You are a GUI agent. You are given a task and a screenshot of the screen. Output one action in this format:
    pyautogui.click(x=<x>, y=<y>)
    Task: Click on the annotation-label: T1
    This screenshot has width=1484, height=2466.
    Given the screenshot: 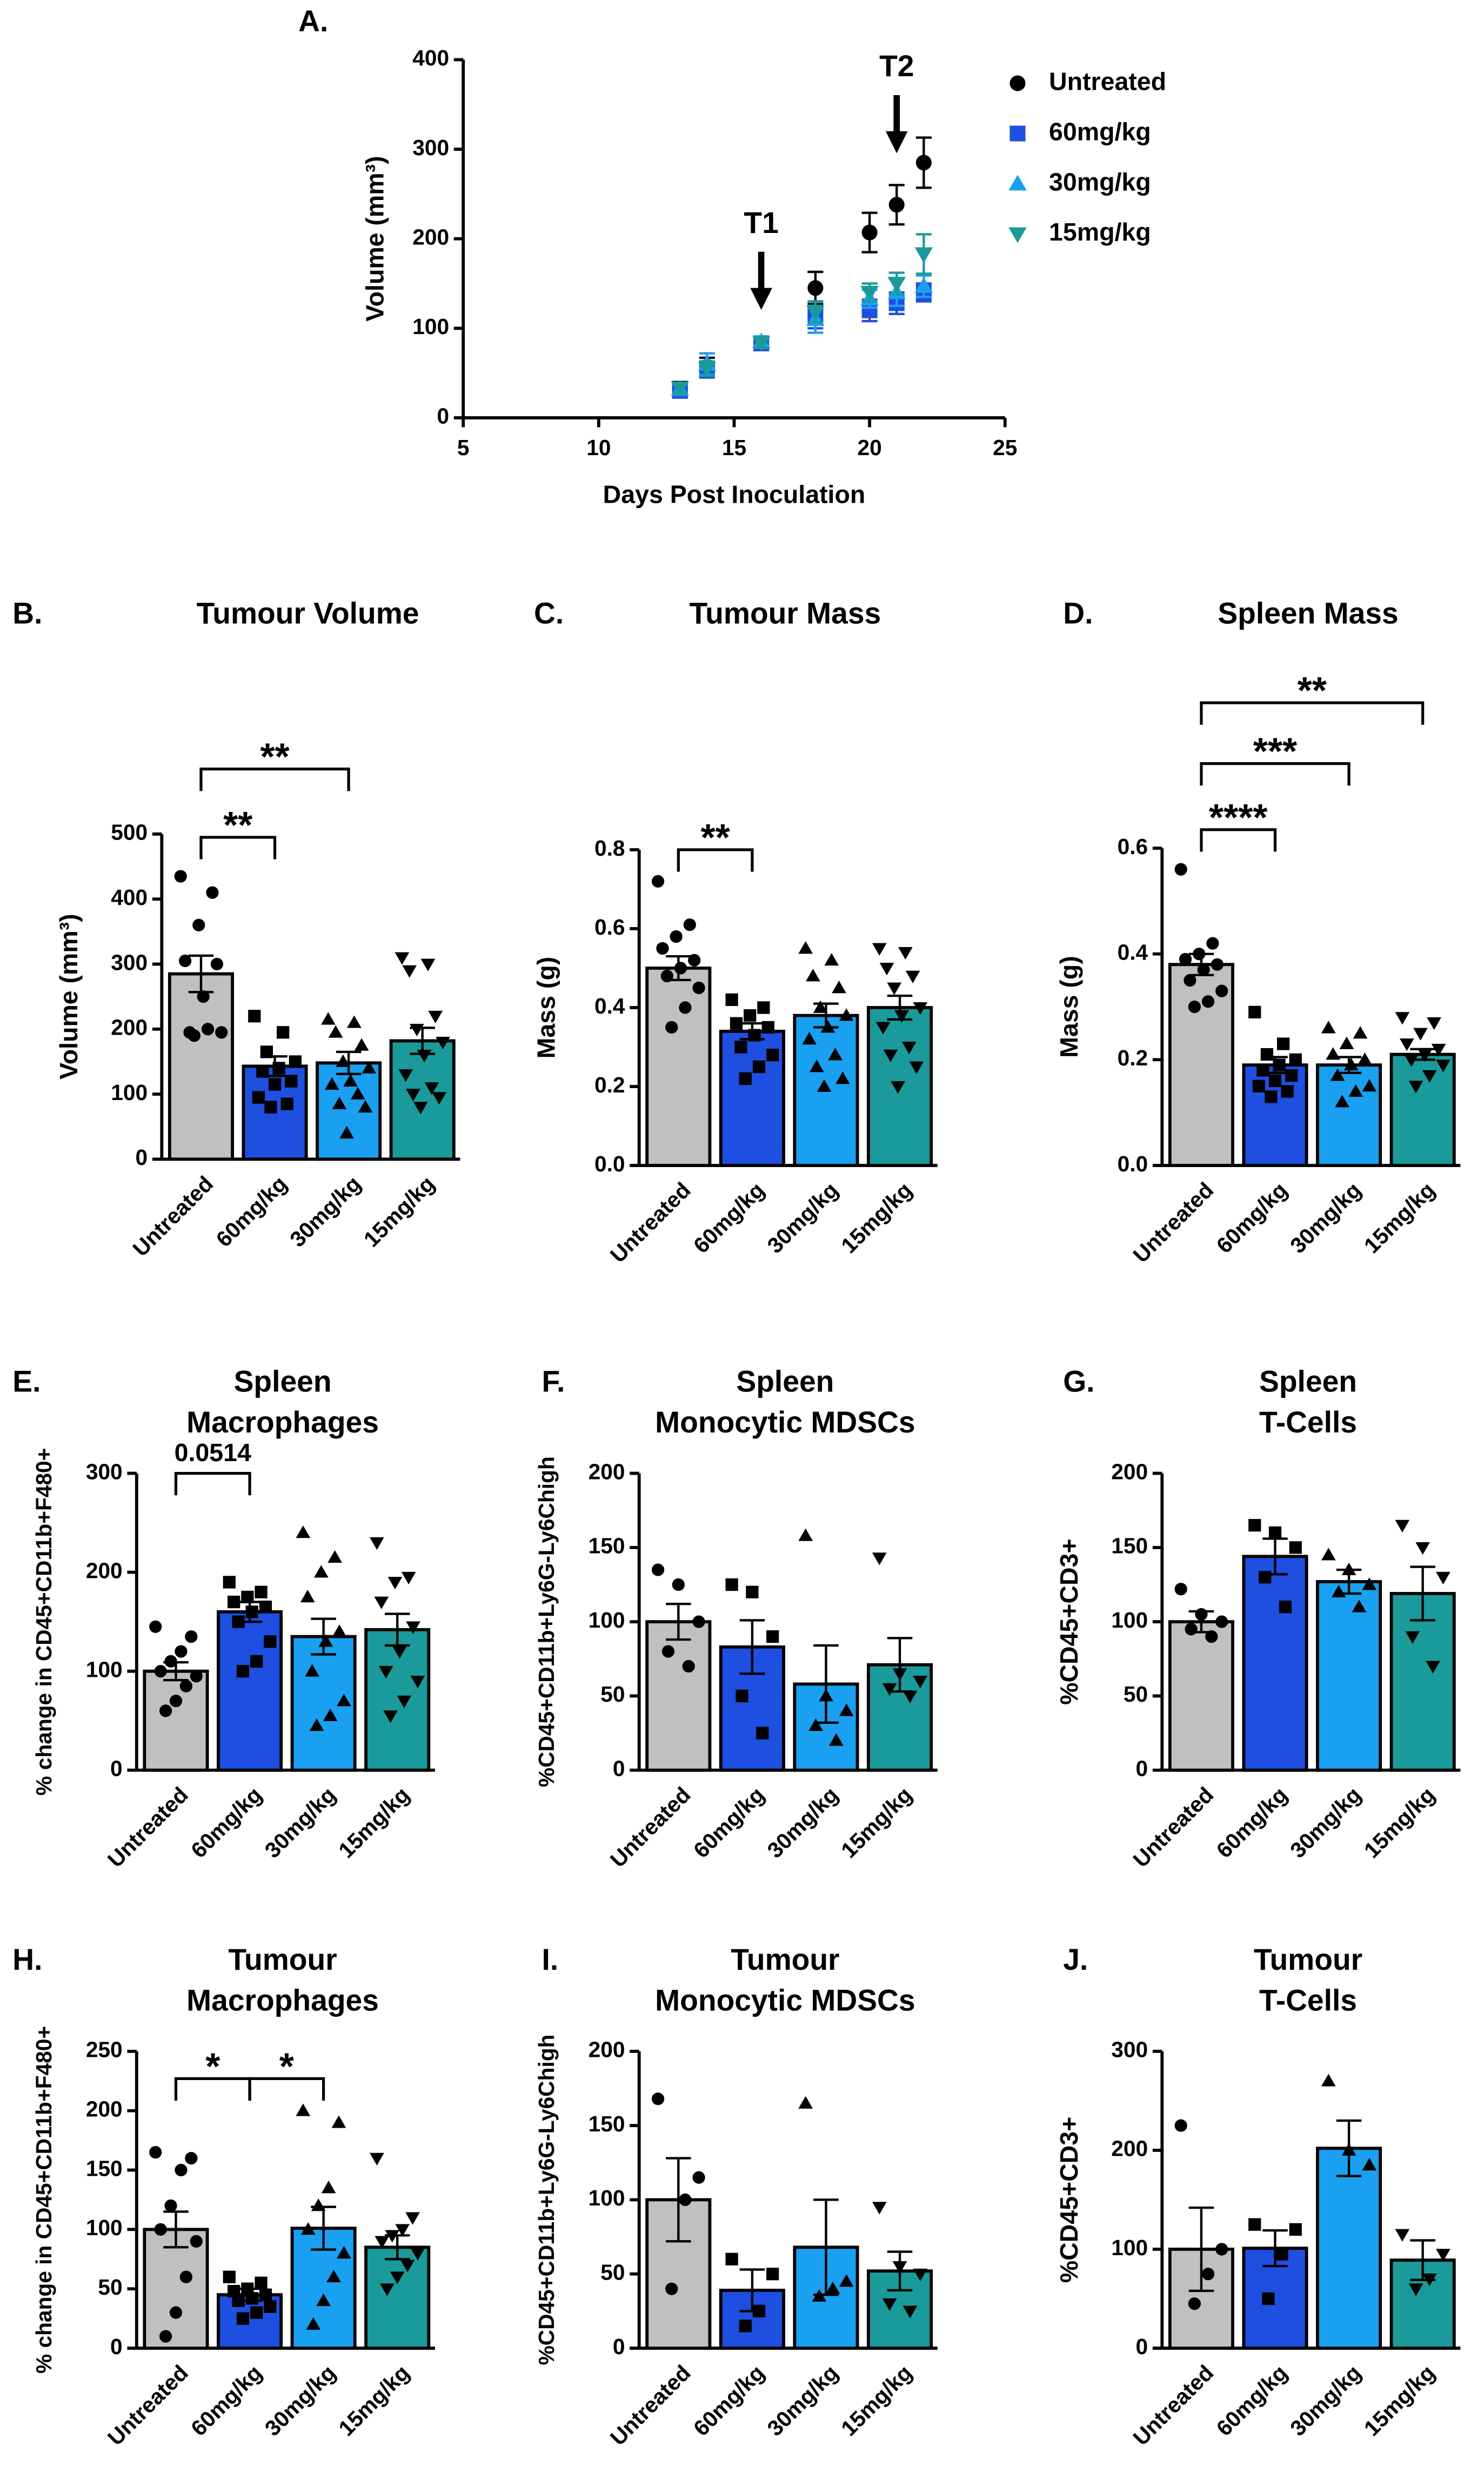 What is the action you would take?
    pyautogui.click(x=761, y=222)
    